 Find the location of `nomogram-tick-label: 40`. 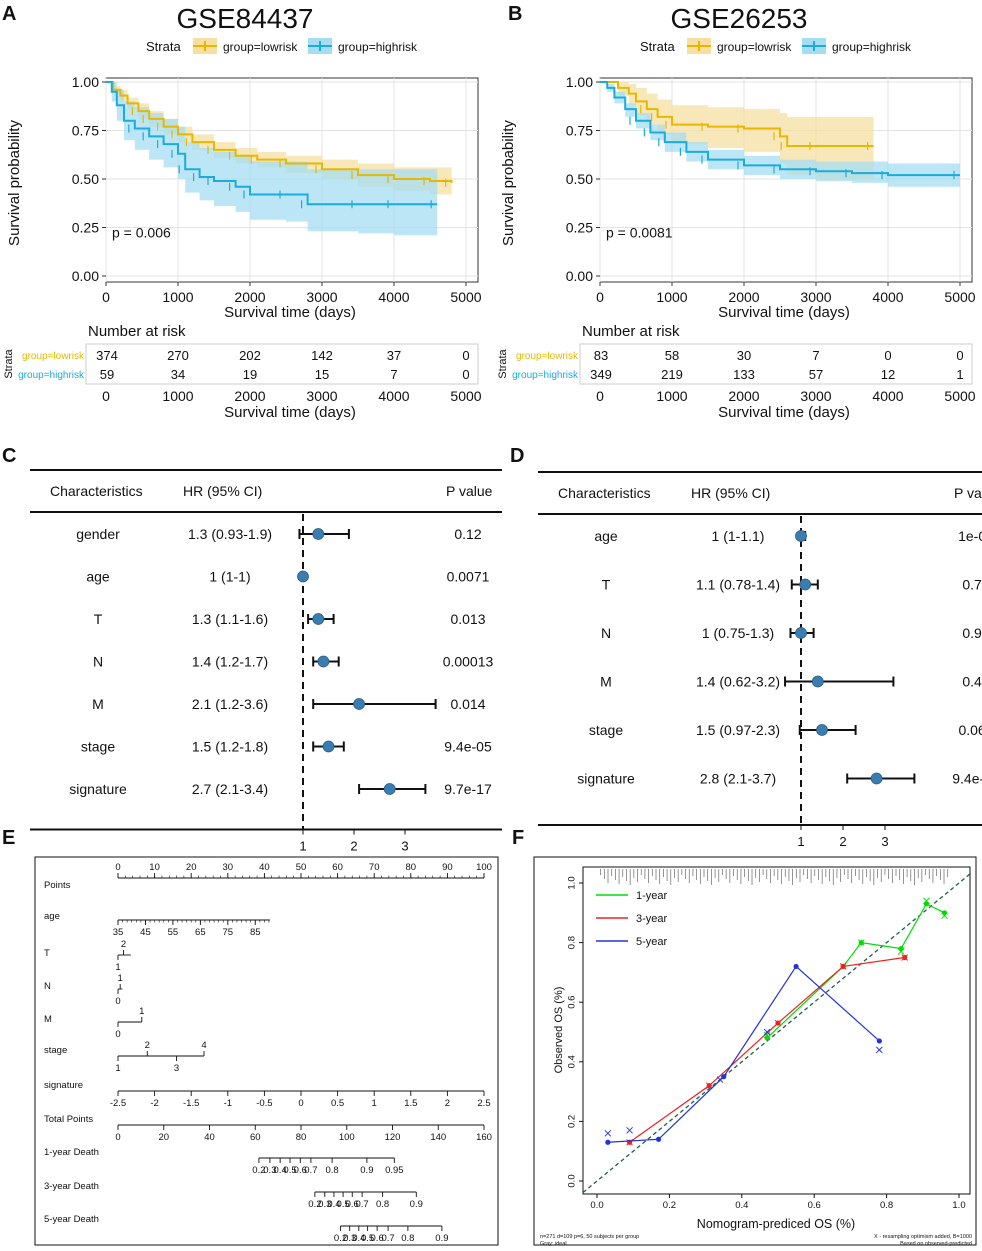

nomogram-tick-label: 40 is located at coordinates (264, 867).